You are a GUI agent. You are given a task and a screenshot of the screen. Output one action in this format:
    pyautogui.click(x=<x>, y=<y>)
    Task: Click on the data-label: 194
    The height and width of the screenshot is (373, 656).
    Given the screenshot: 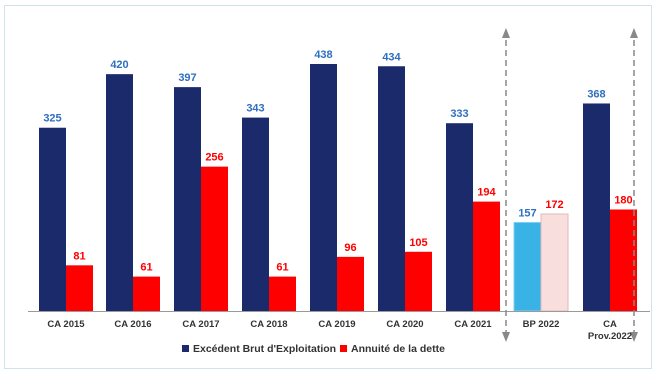 What is the action you would take?
    pyautogui.click(x=486, y=193)
    